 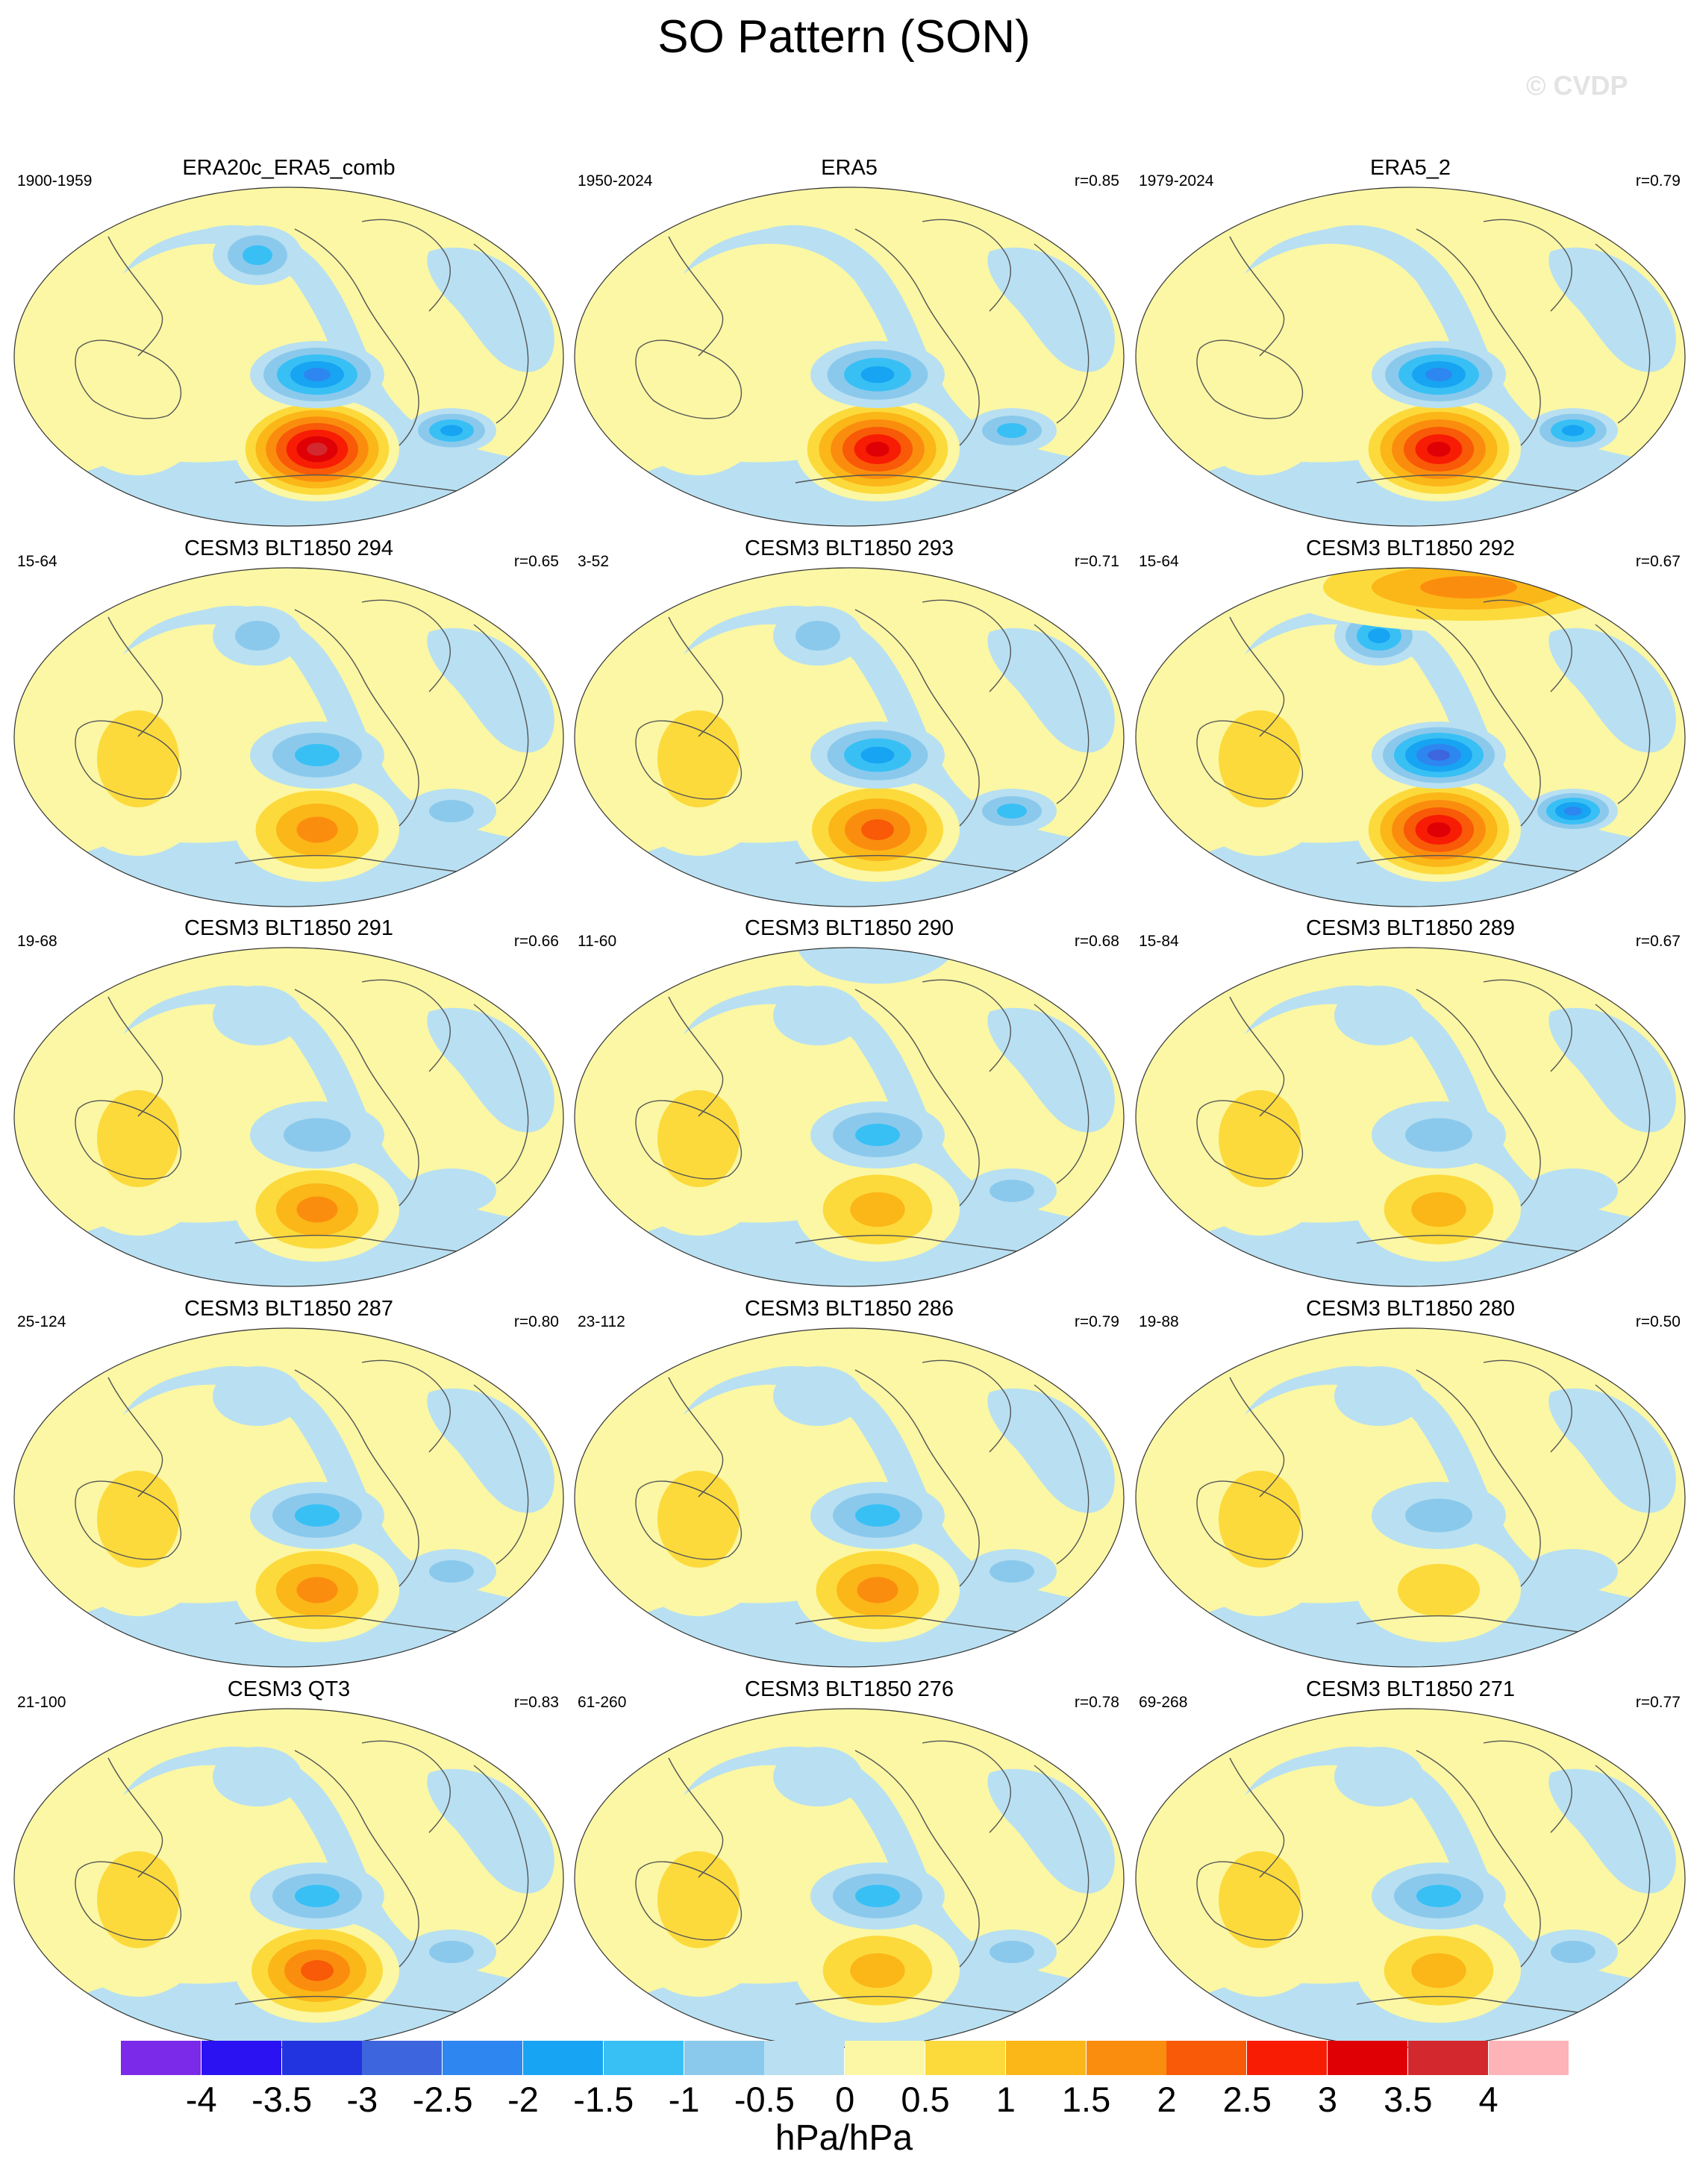 I want to click on panel-period-label: 11-60, so click(x=597, y=941).